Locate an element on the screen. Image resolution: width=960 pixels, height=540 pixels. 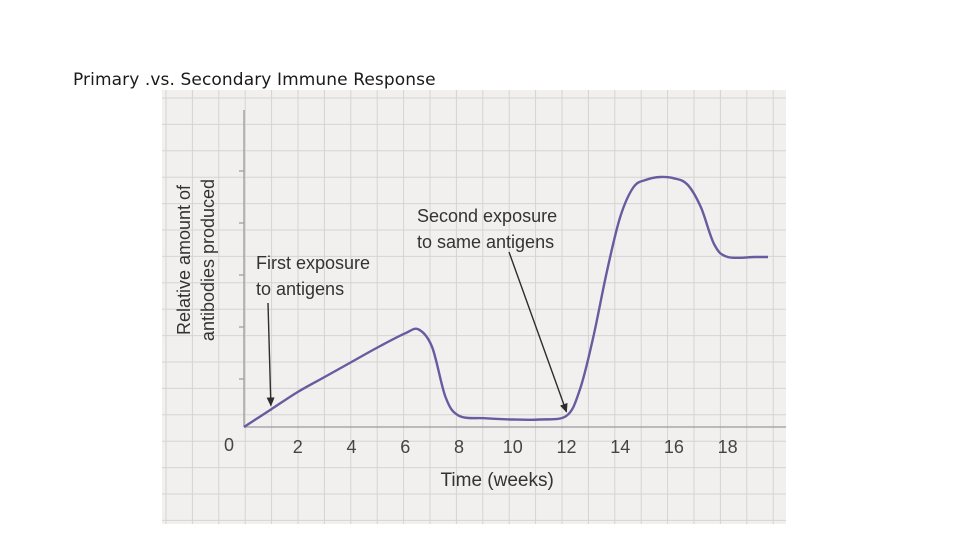
annotation-first-exposure-line-2: to antigens is located at coordinates (300, 289).